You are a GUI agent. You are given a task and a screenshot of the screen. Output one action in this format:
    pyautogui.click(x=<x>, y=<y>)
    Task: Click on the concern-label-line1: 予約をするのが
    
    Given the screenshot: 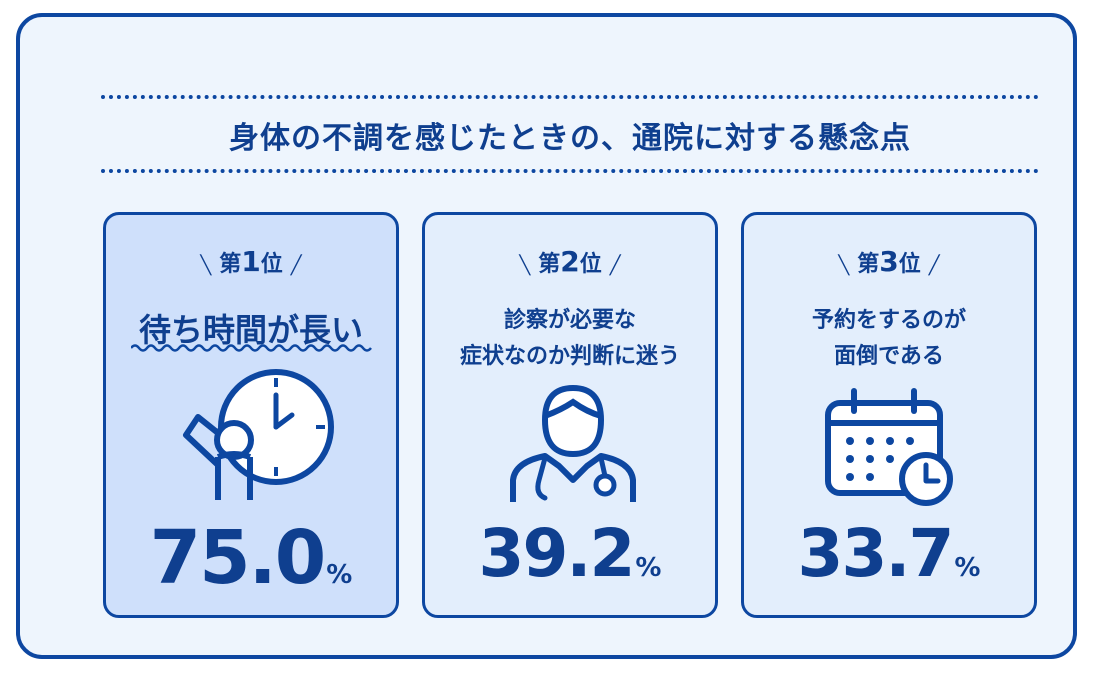 What is the action you would take?
    pyautogui.click(x=888, y=320)
    